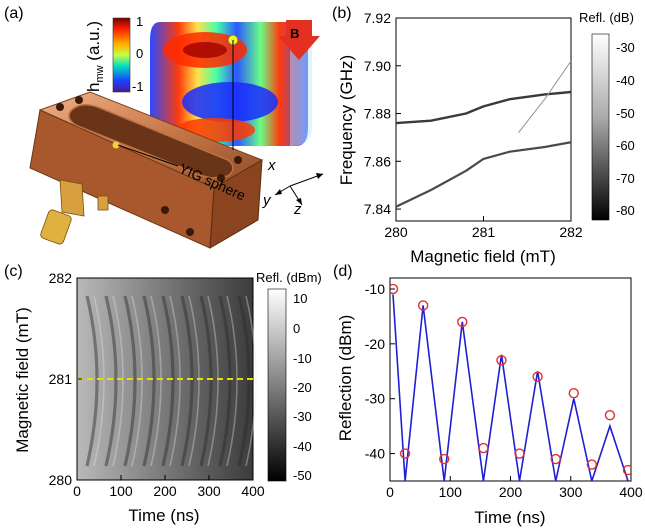 This screenshot has height=529, width=645. I want to click on plot-c-ylabel: Magnetic field (mT), so click(22, 379).